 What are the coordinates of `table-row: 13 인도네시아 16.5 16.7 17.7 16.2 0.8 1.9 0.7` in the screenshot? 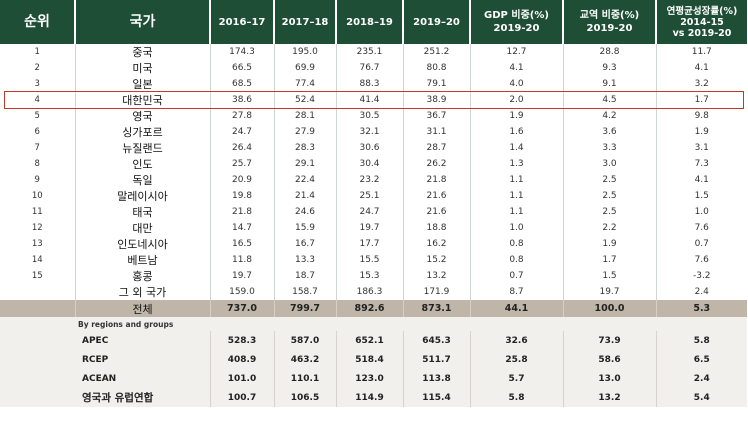 It's located at (373, 244).